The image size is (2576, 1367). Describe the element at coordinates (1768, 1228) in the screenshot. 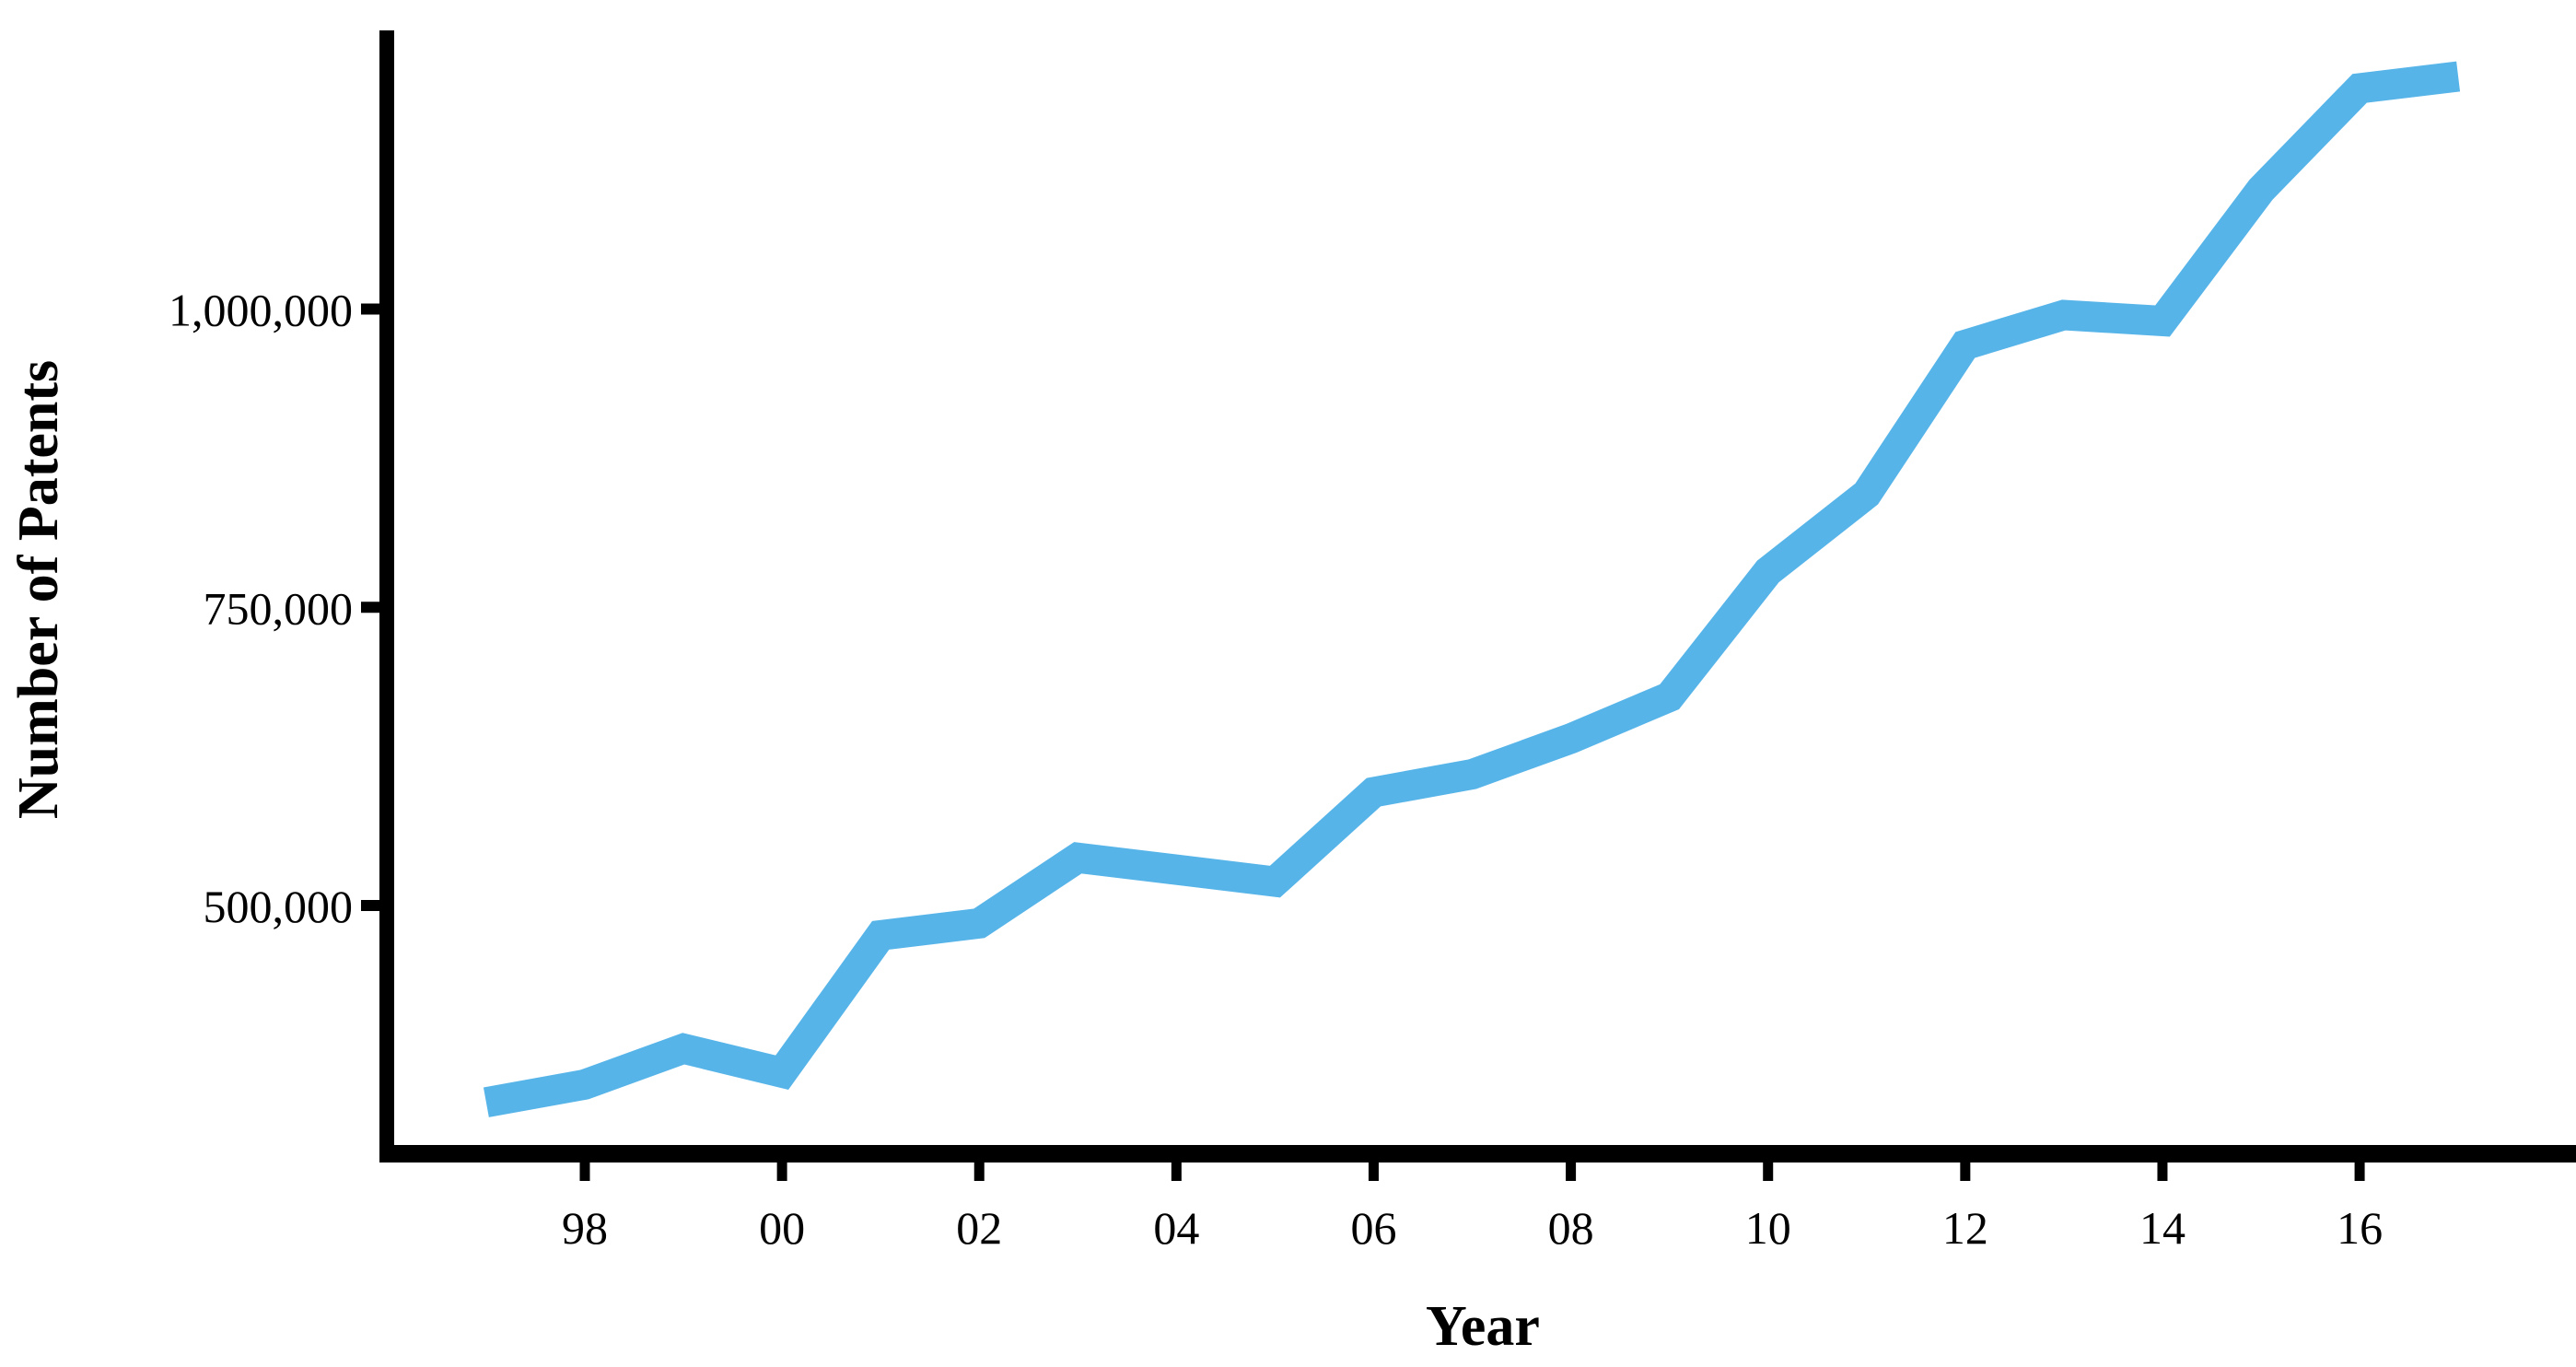

I see `x-tick-label: 10` at that location.